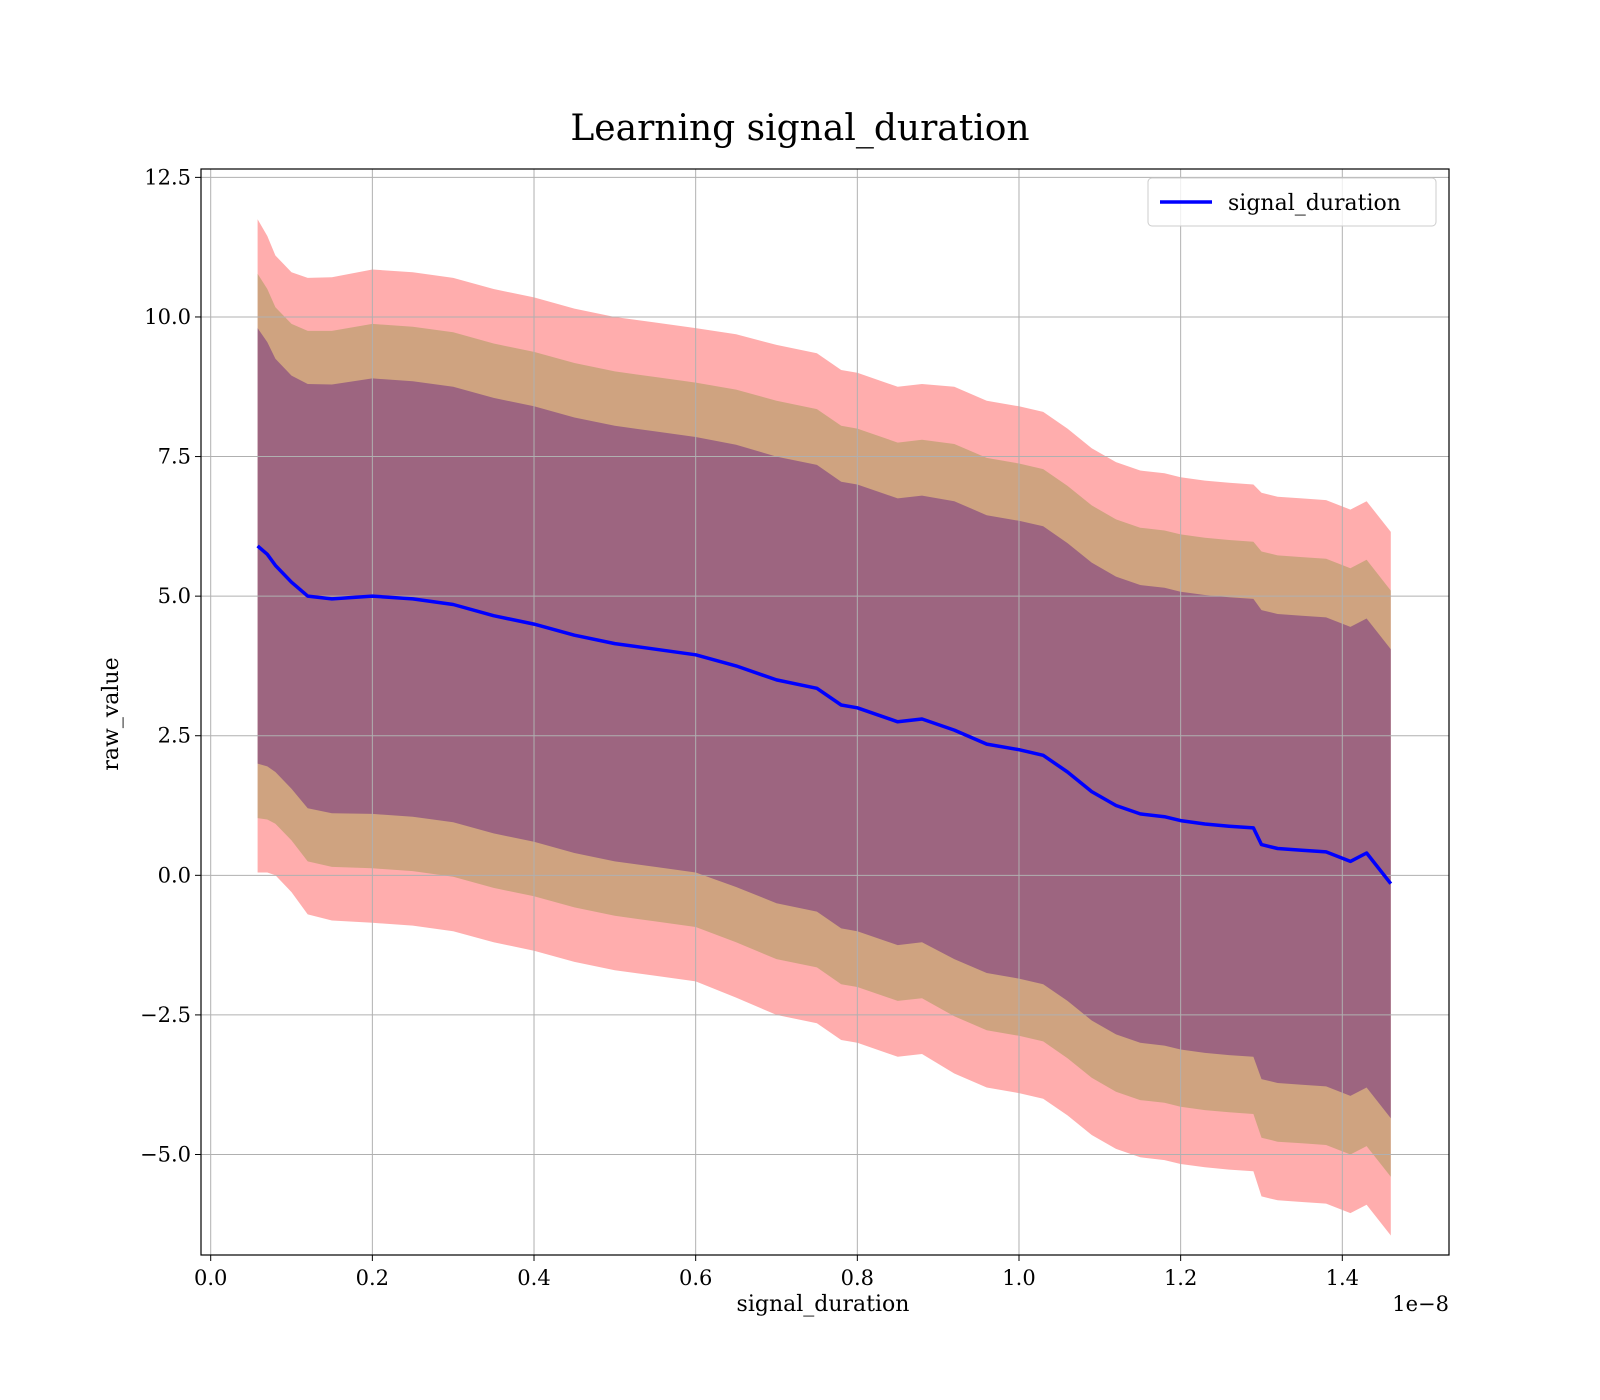 The height and width of the screenshot is (1400, 1600). What do you see at coordinates (857, 1278) in the screenshot?
I see `x-tick-label-4: 0.8` at bounding box center [857, 1278].